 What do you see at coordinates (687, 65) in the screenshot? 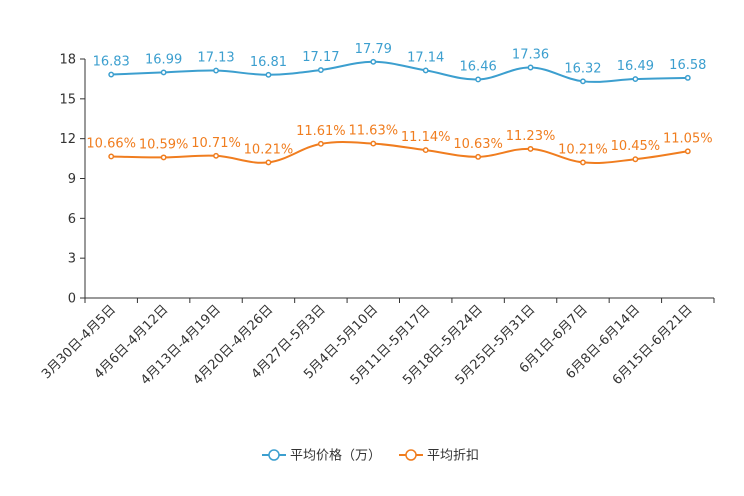
I see `data-label: 16.58` at bounding box center [687, 65].